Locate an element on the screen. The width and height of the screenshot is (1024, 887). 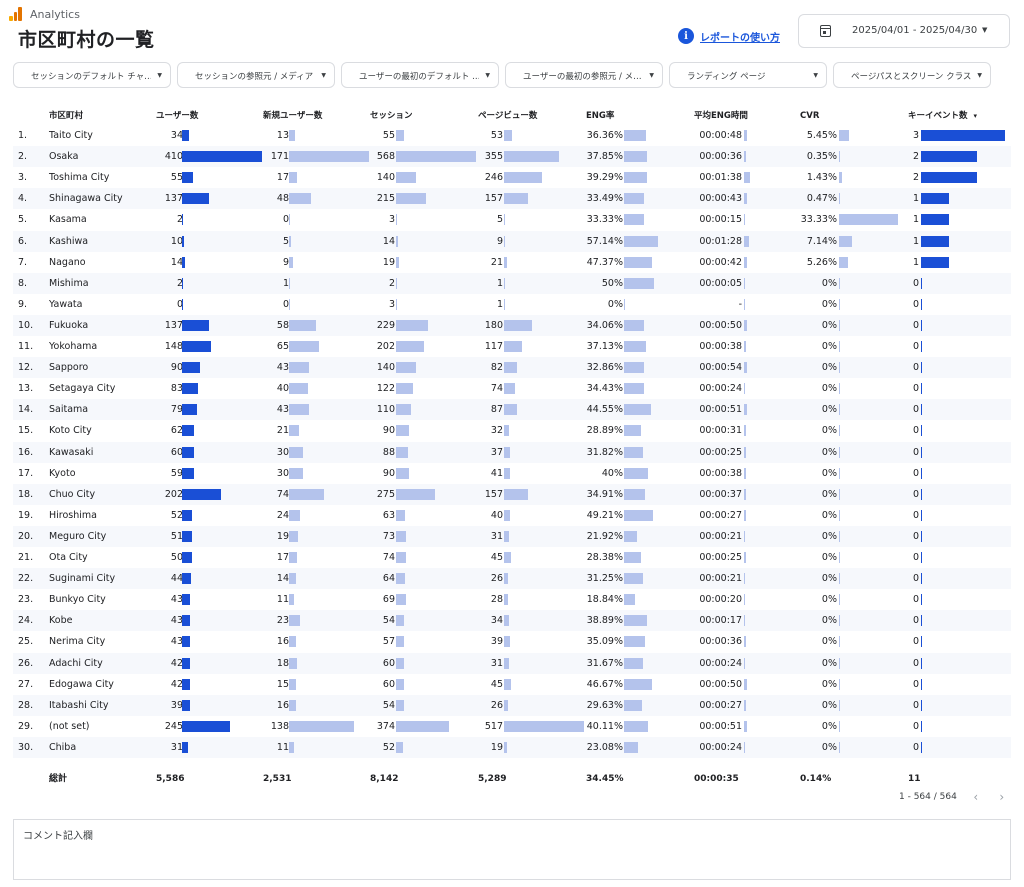
row-avg-eng: 00:00:25 is located at coordinates (720, 557).